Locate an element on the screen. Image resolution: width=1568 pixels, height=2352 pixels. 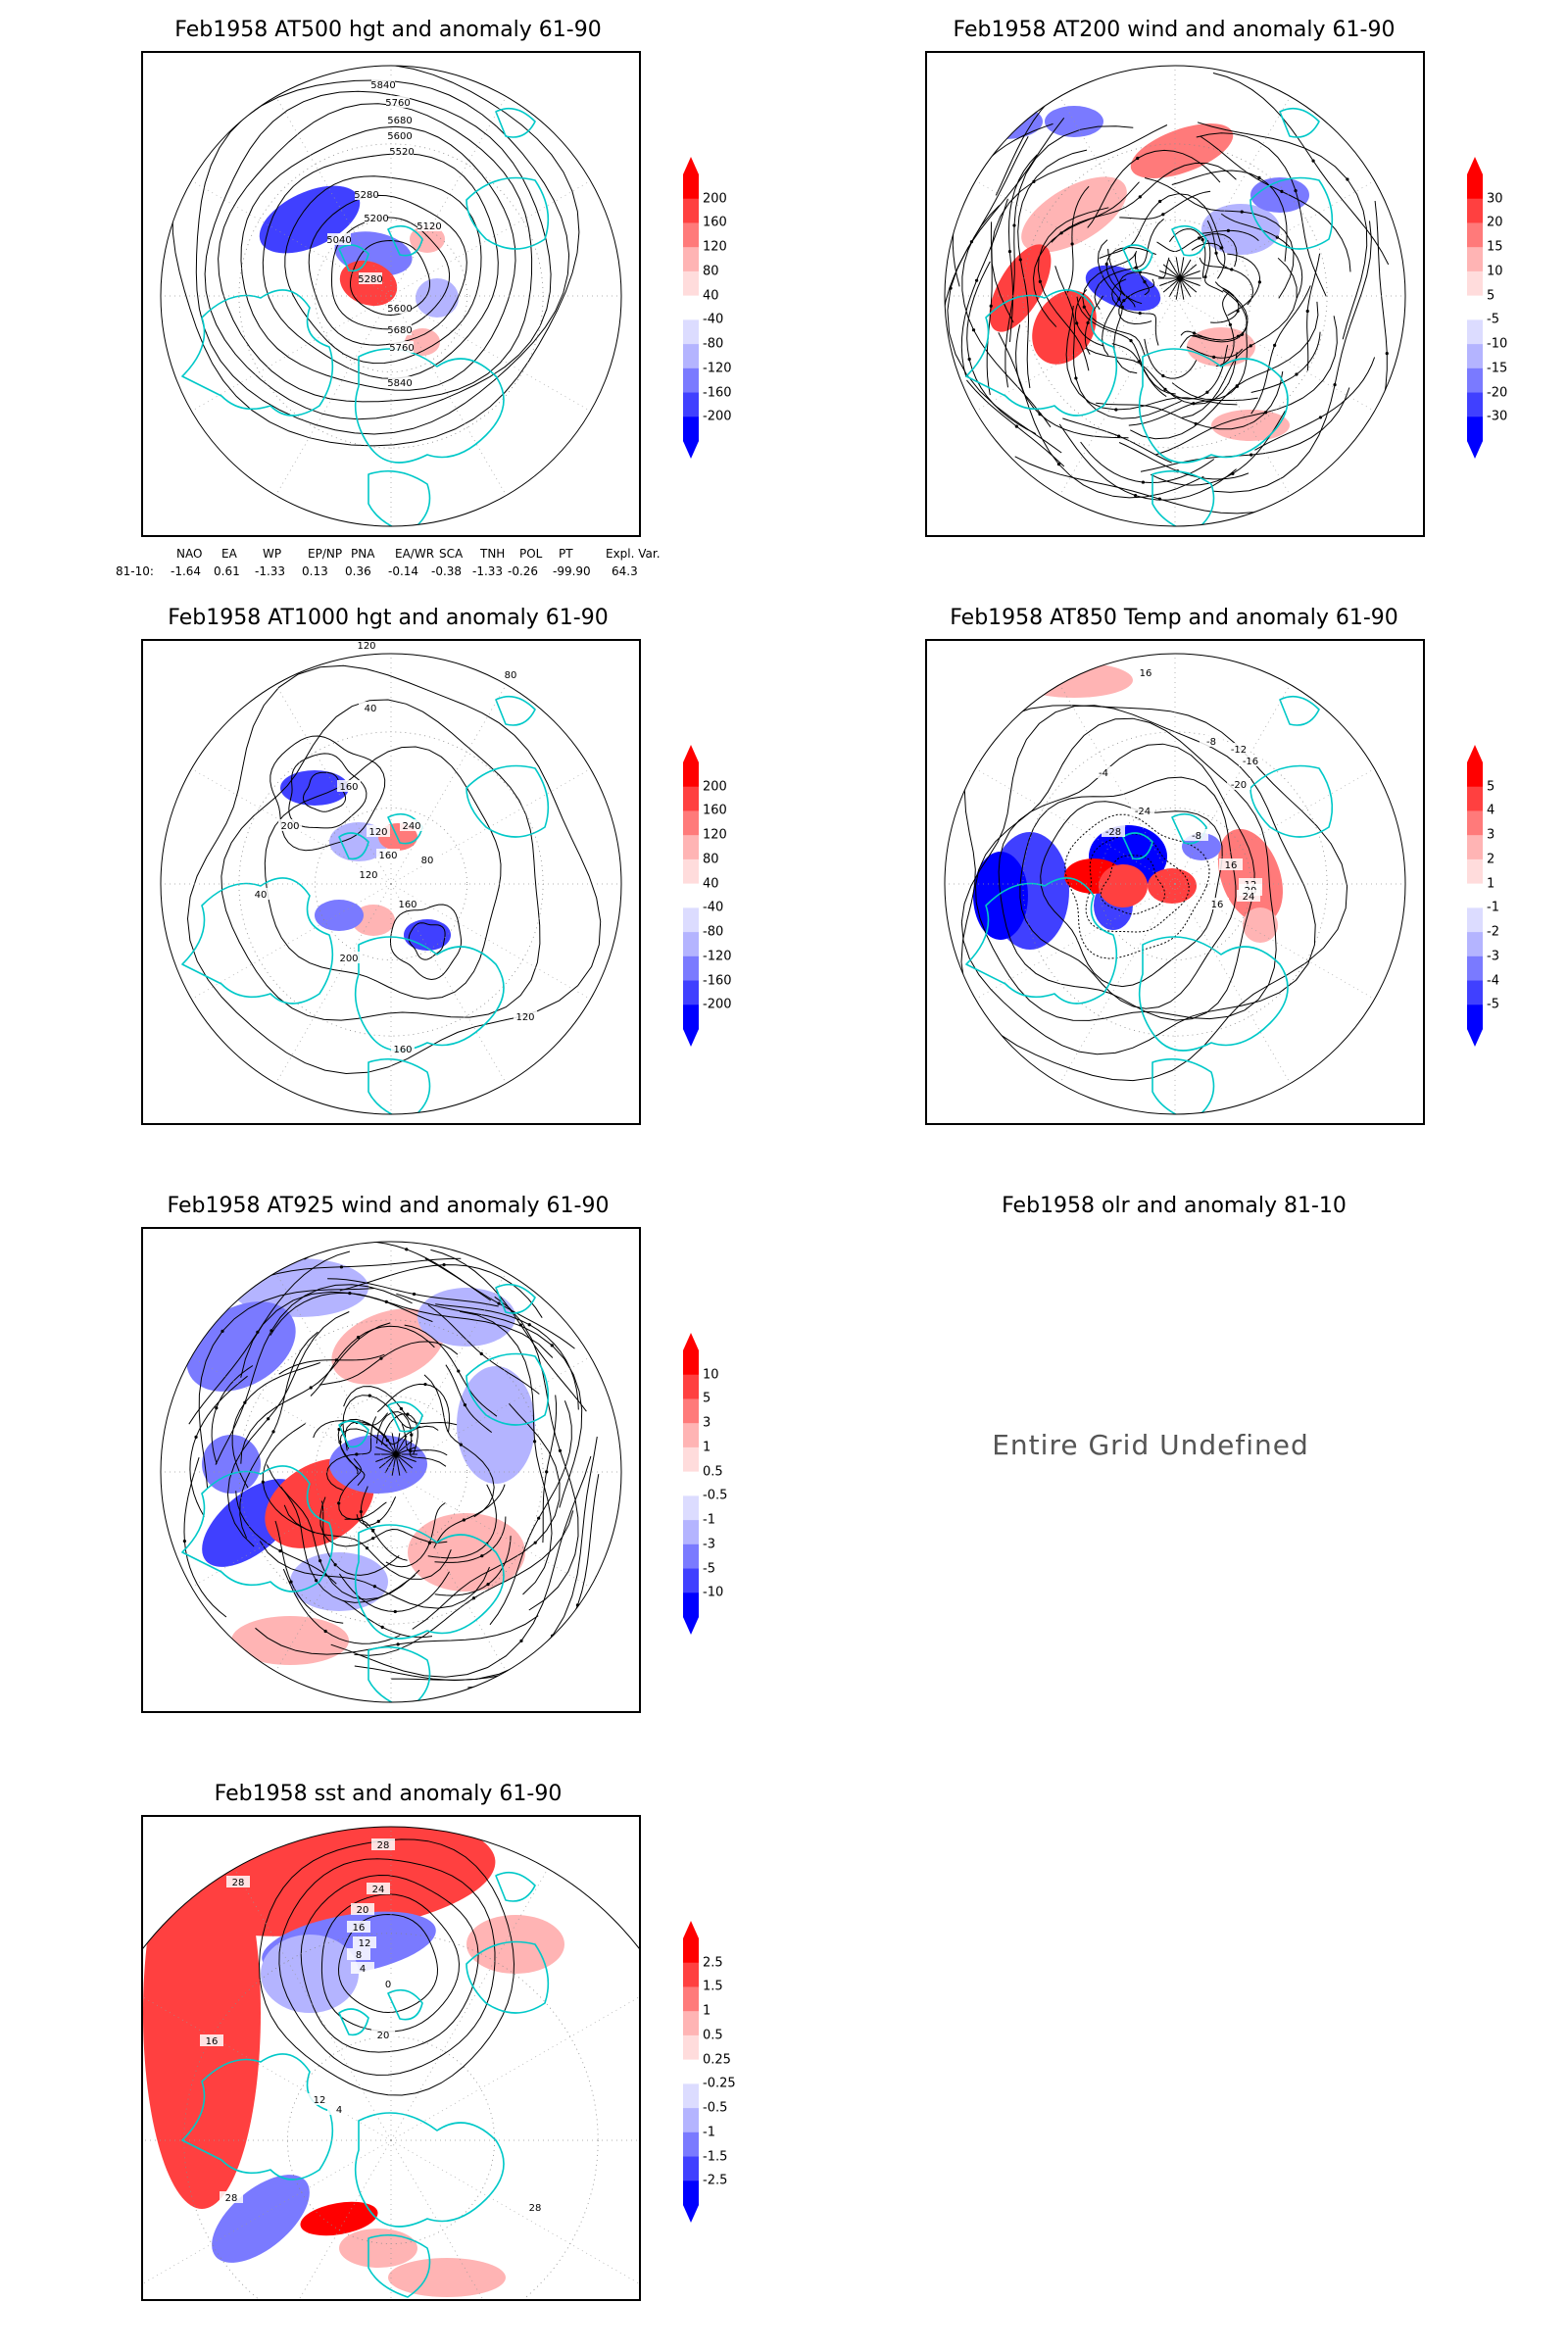
index-value: -0.38 is located at coordinates (447, 571).